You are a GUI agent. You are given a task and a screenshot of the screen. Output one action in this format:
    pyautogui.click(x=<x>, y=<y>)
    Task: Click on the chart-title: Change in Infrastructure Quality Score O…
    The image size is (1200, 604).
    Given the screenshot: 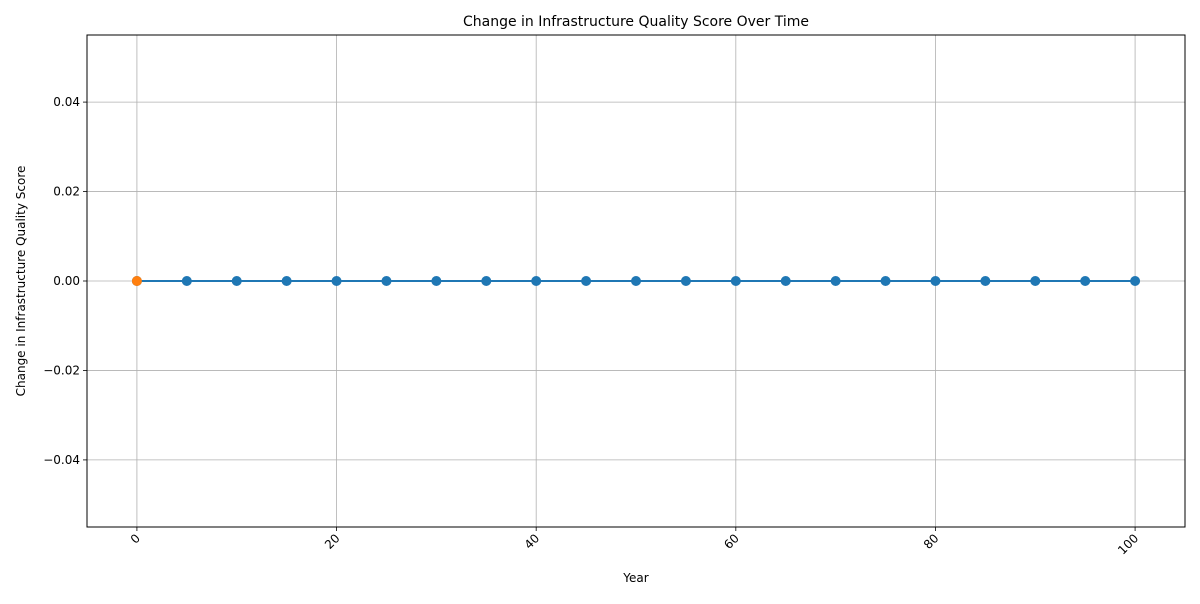 What is the action you would take?
    pyautogui.click(x=636, y=22)
    